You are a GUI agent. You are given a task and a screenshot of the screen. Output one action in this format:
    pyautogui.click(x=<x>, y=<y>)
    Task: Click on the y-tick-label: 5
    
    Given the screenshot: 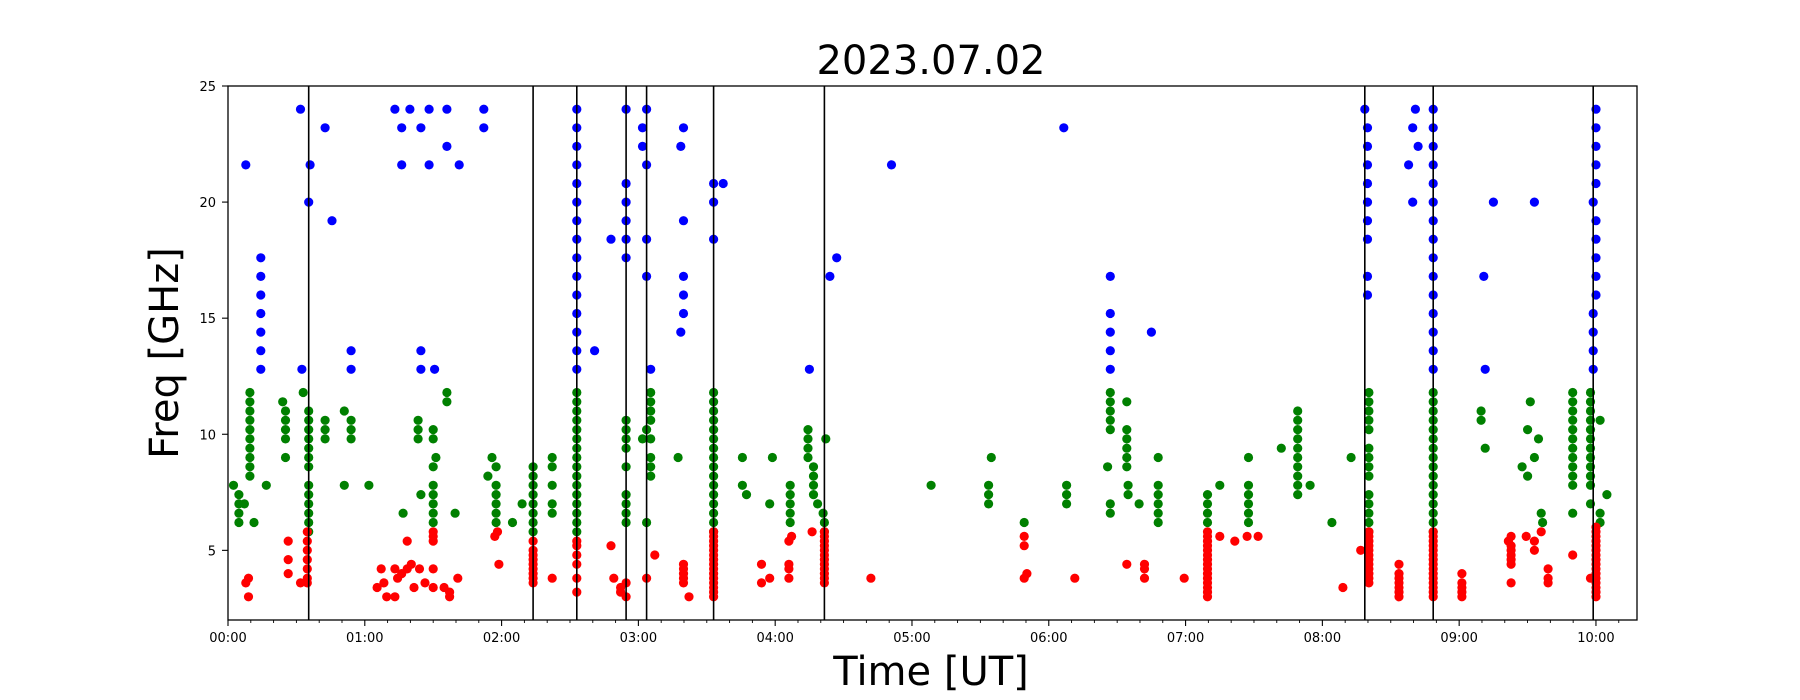 What is the action you would take?
    pyautogui.click(x=212, y=551)
    